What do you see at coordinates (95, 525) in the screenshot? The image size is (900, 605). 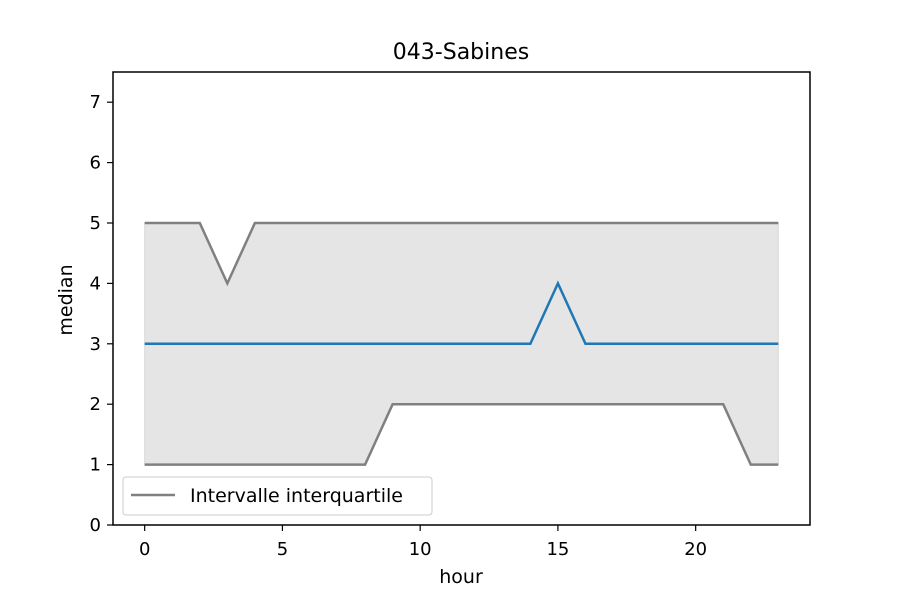 I see `y-tick-label: 0` at bounding box center [95, 525].